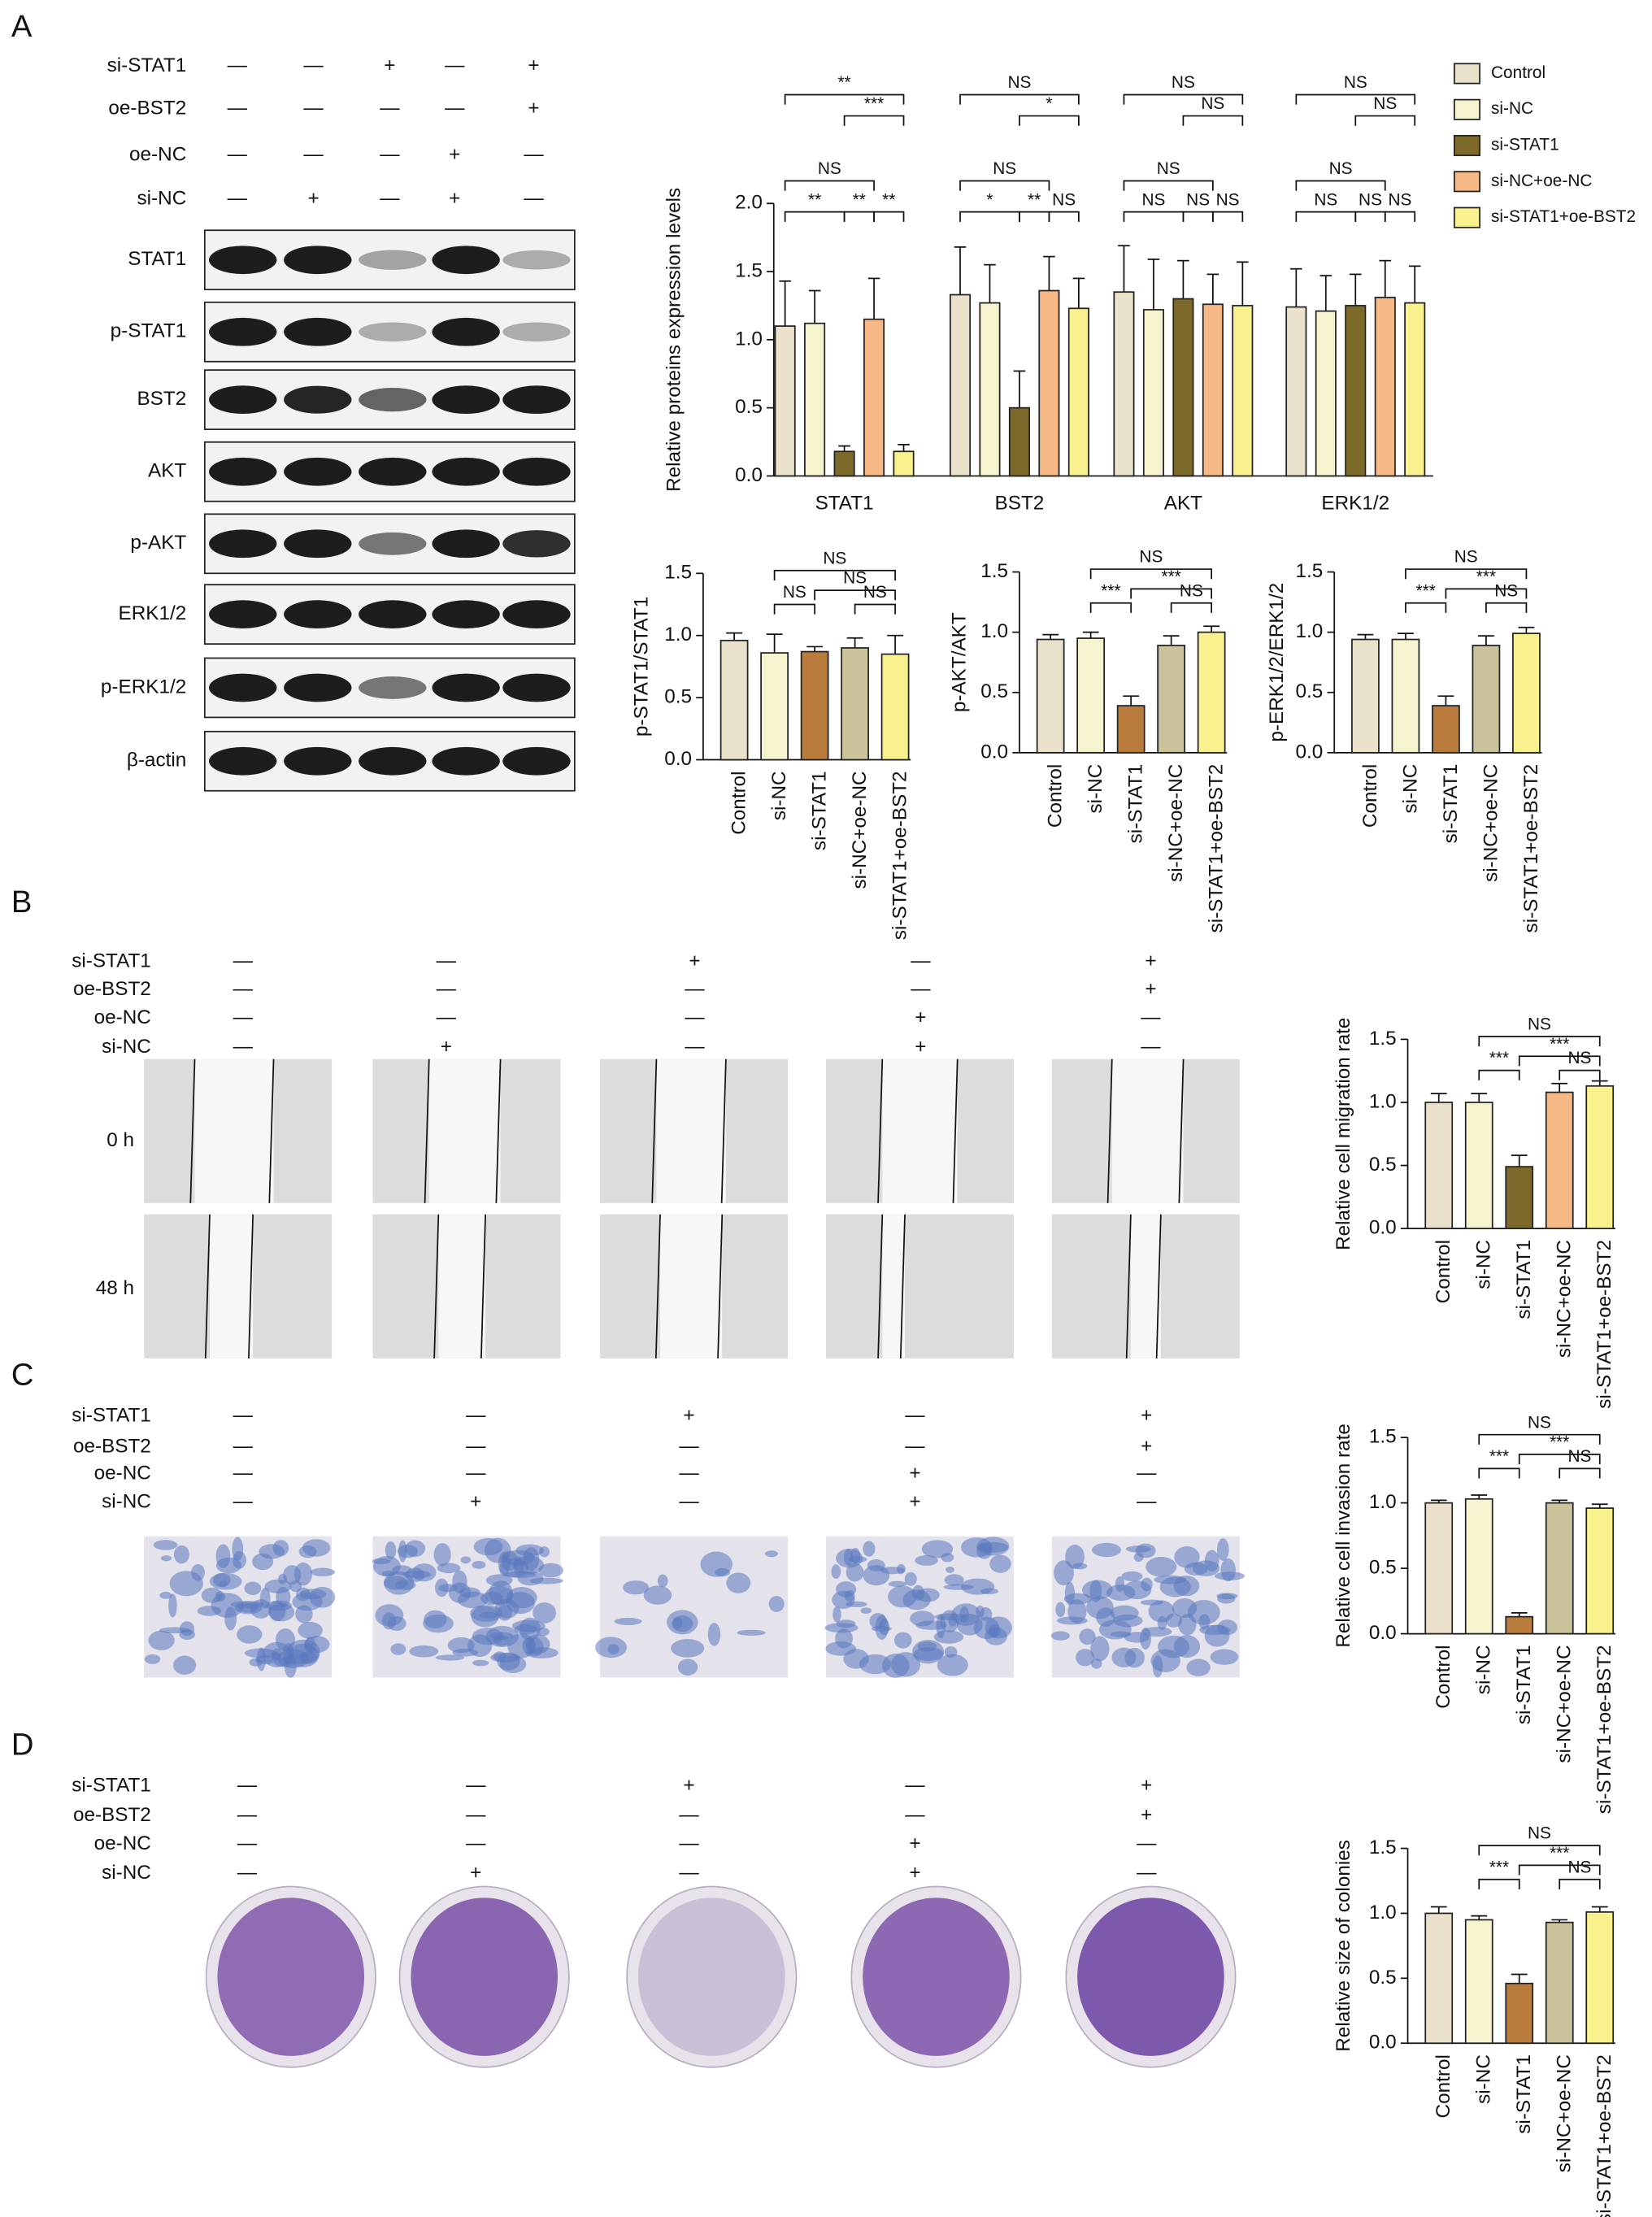 The height and width of the screenshot is (2217, 1652). I want to click on scratch-gap, so click(691, 1286).